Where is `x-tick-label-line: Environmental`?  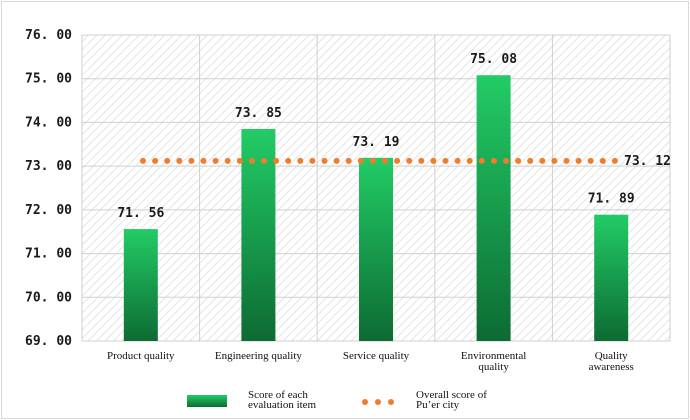
x-tick-label-line: Environmental is located at coordinates (493, 356).